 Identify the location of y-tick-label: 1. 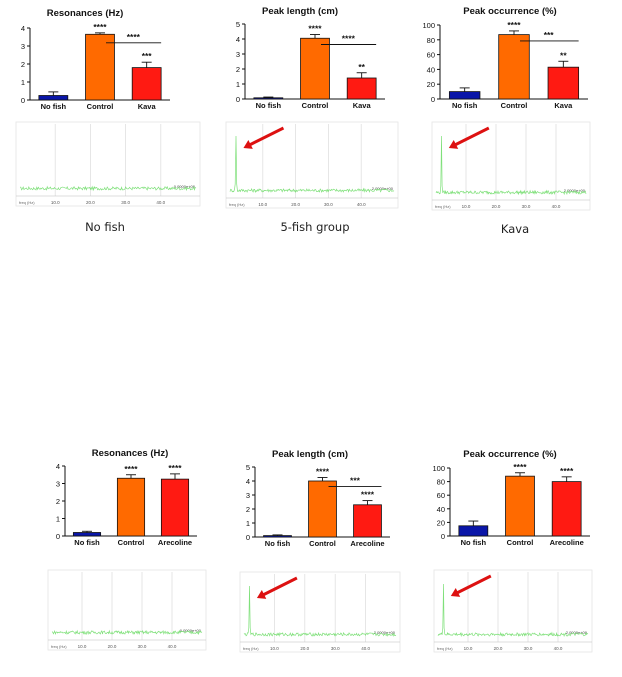
(58, 519).